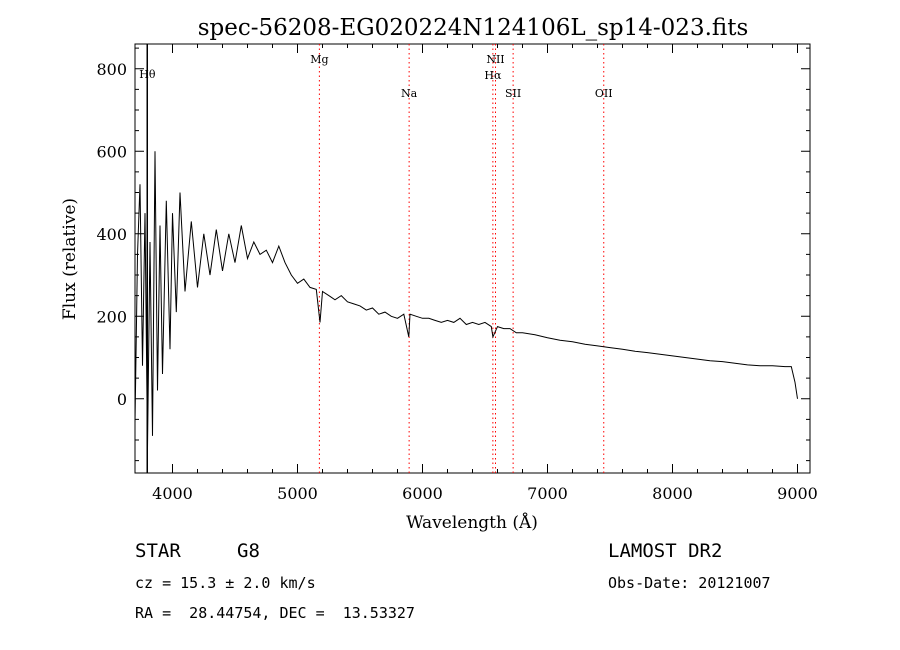  Describe the element at coordinates (689, 583) in the screenshot. I see `obs-date: Obs-Date: 20121007` at that location.